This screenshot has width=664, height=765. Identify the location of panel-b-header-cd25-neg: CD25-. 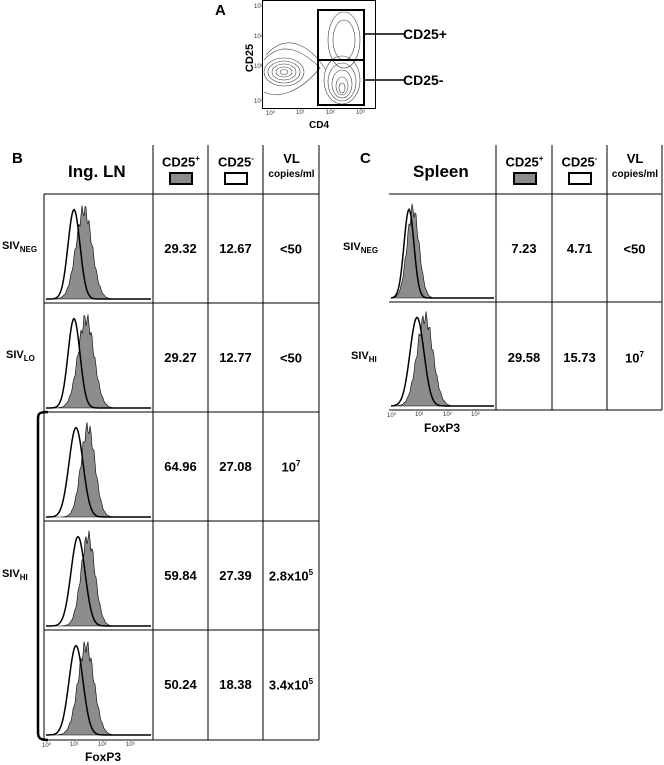
(236, 169).